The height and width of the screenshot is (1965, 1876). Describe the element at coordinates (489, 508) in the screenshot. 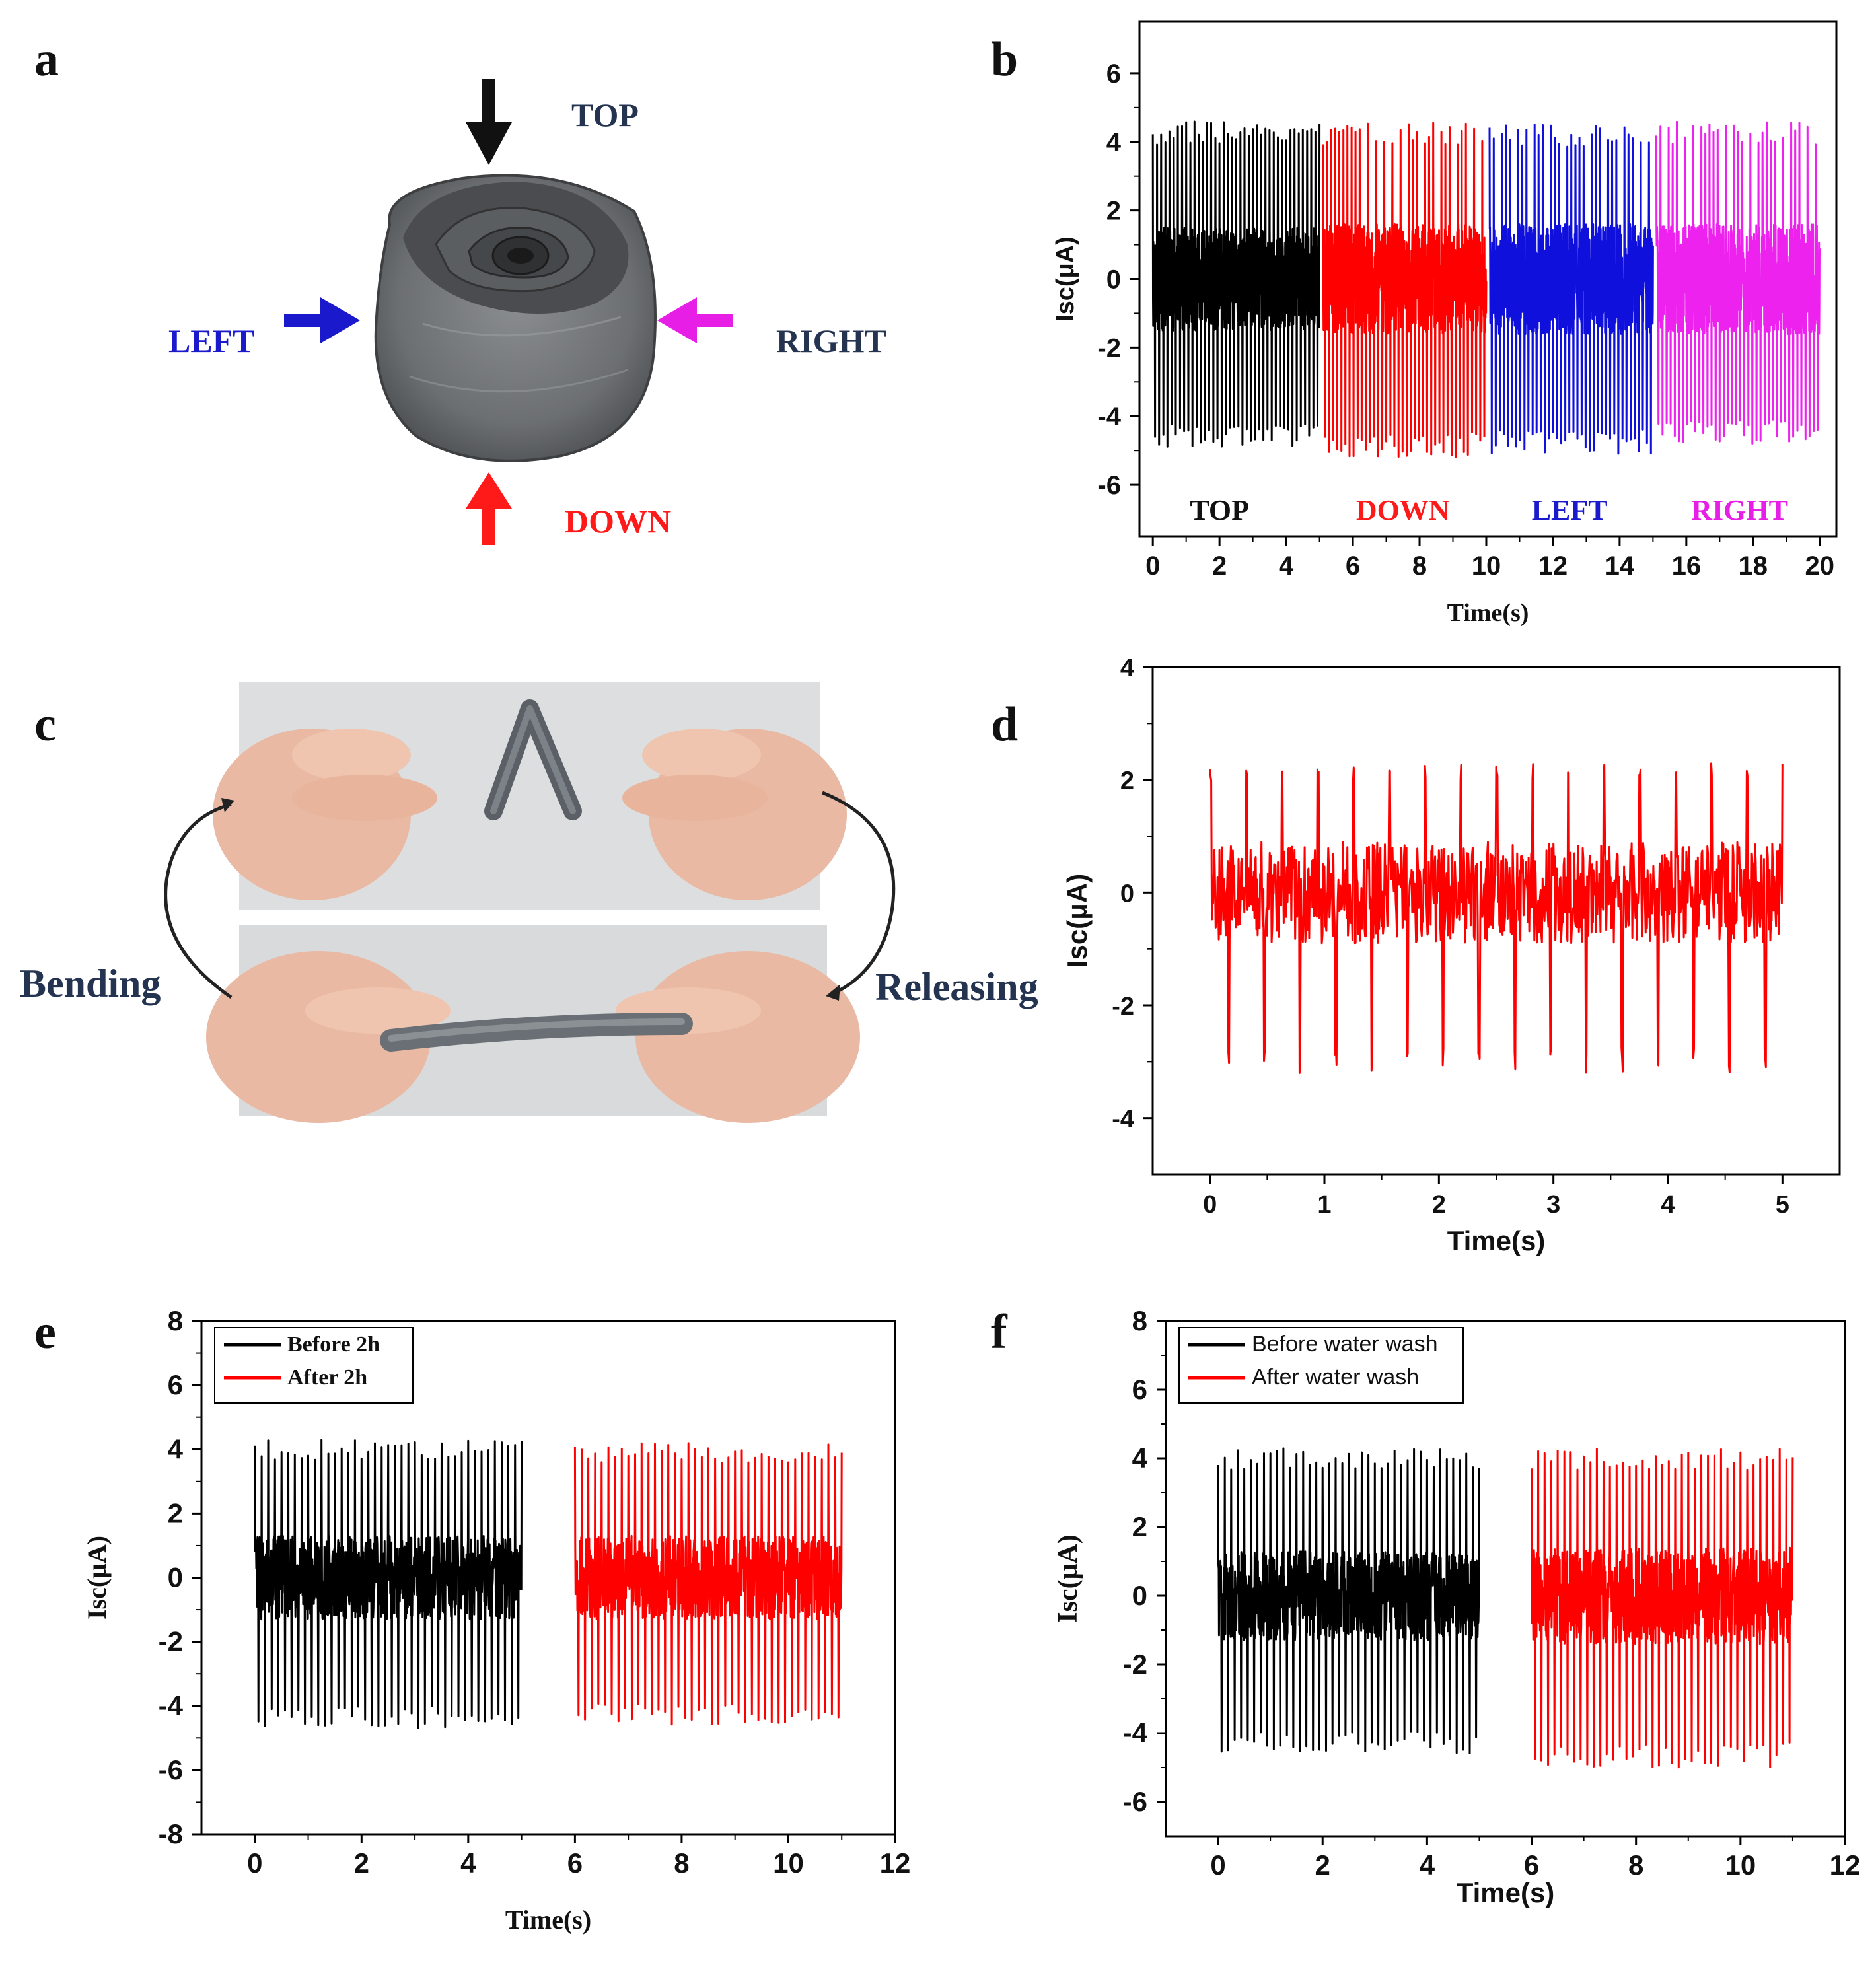

I see `down-arrow-icon` at that location.